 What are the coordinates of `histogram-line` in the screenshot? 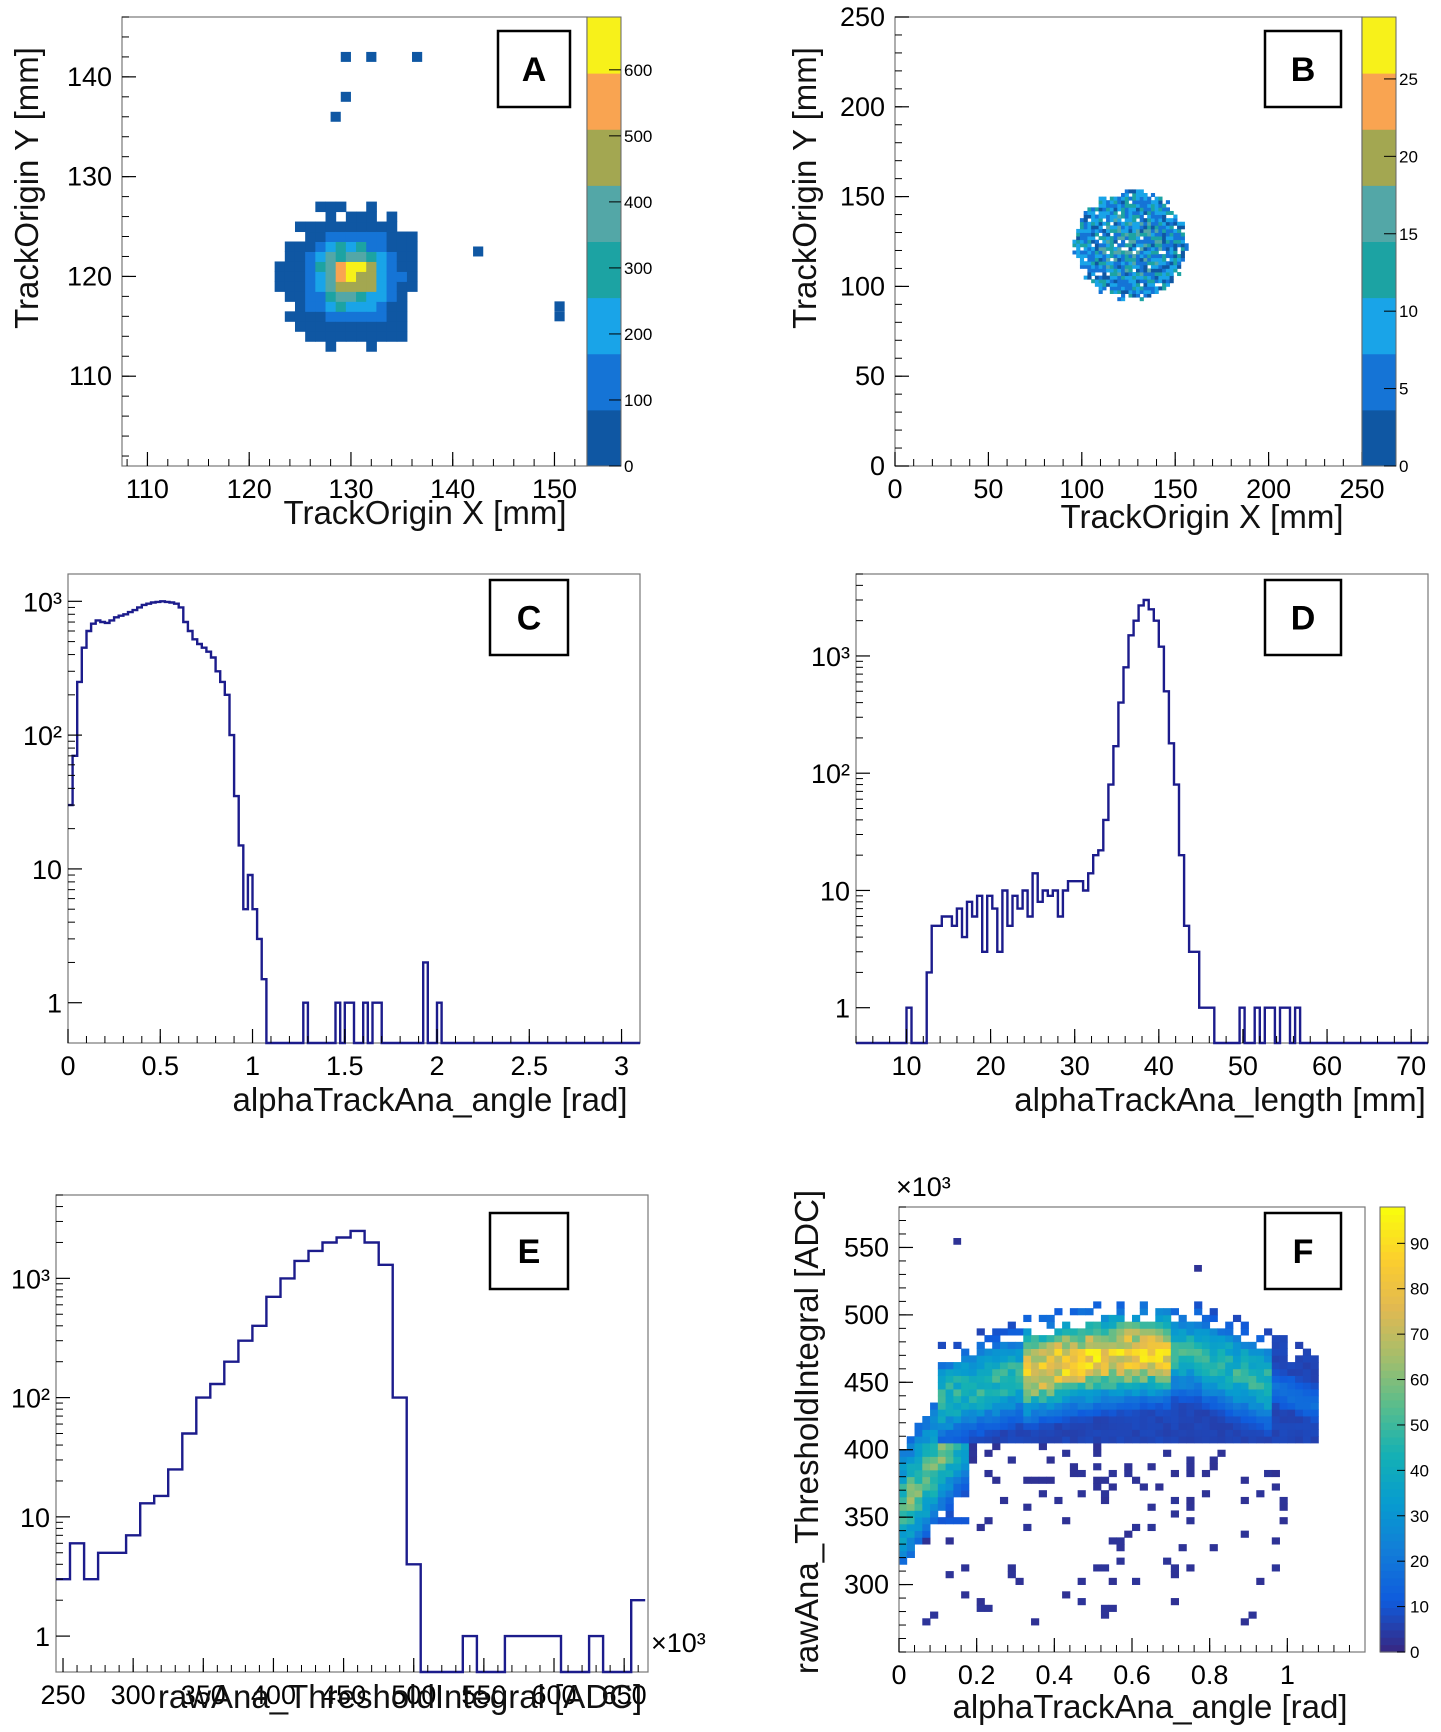 It's located at (354, 822).